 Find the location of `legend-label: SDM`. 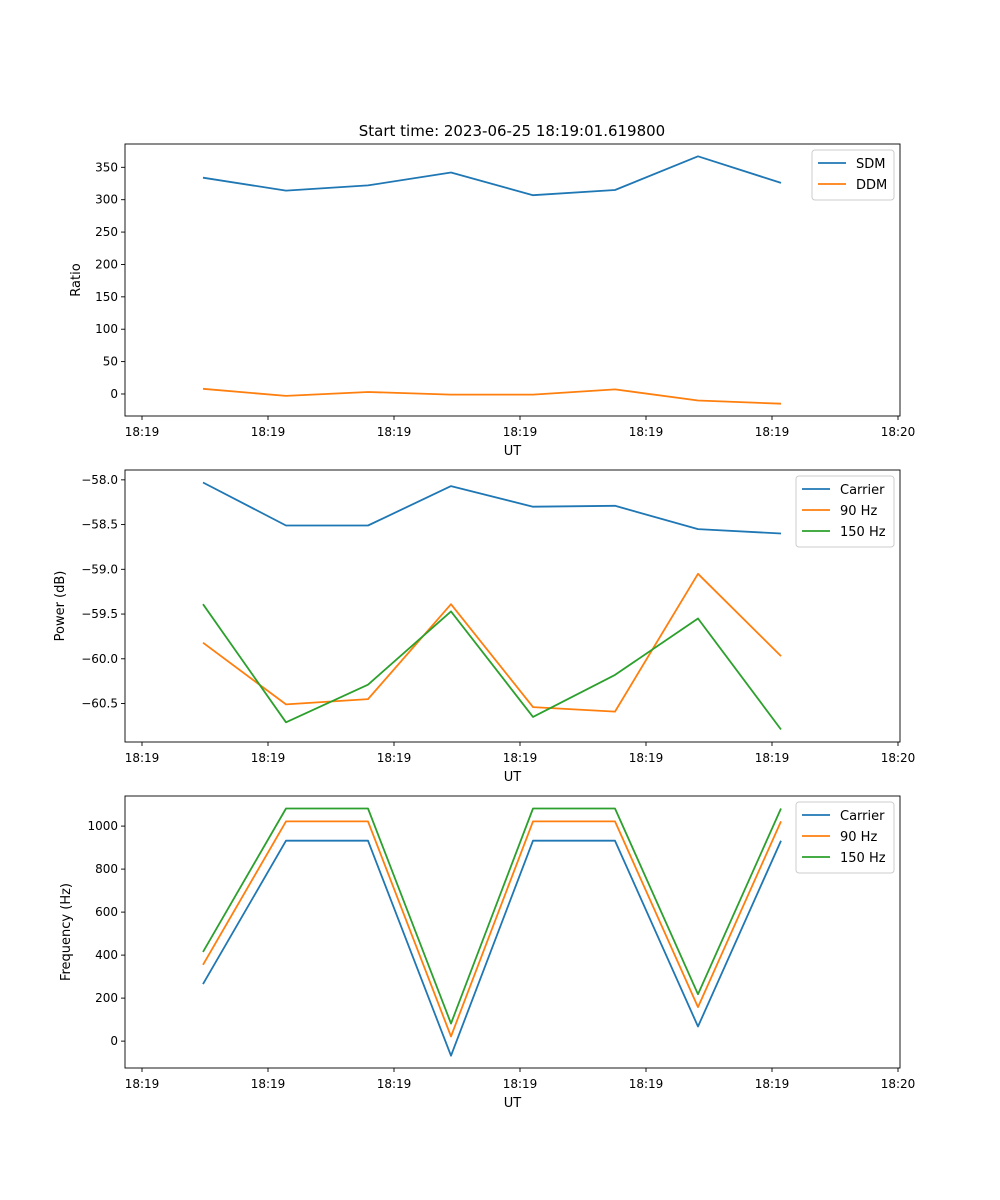

legend-label: SDM is located at coordinates (870, 164).